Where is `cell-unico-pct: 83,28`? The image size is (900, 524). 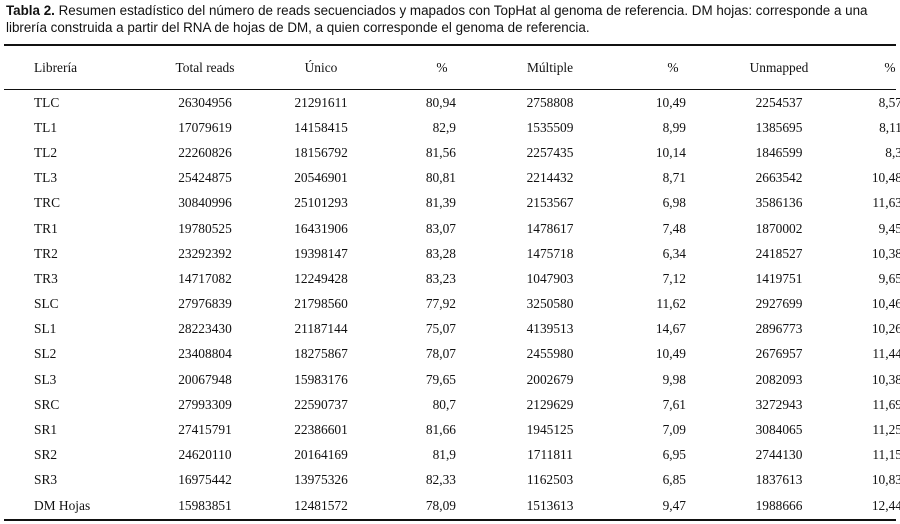 cell-unico-pct: 83,28 is located at coordinates (440, 253).